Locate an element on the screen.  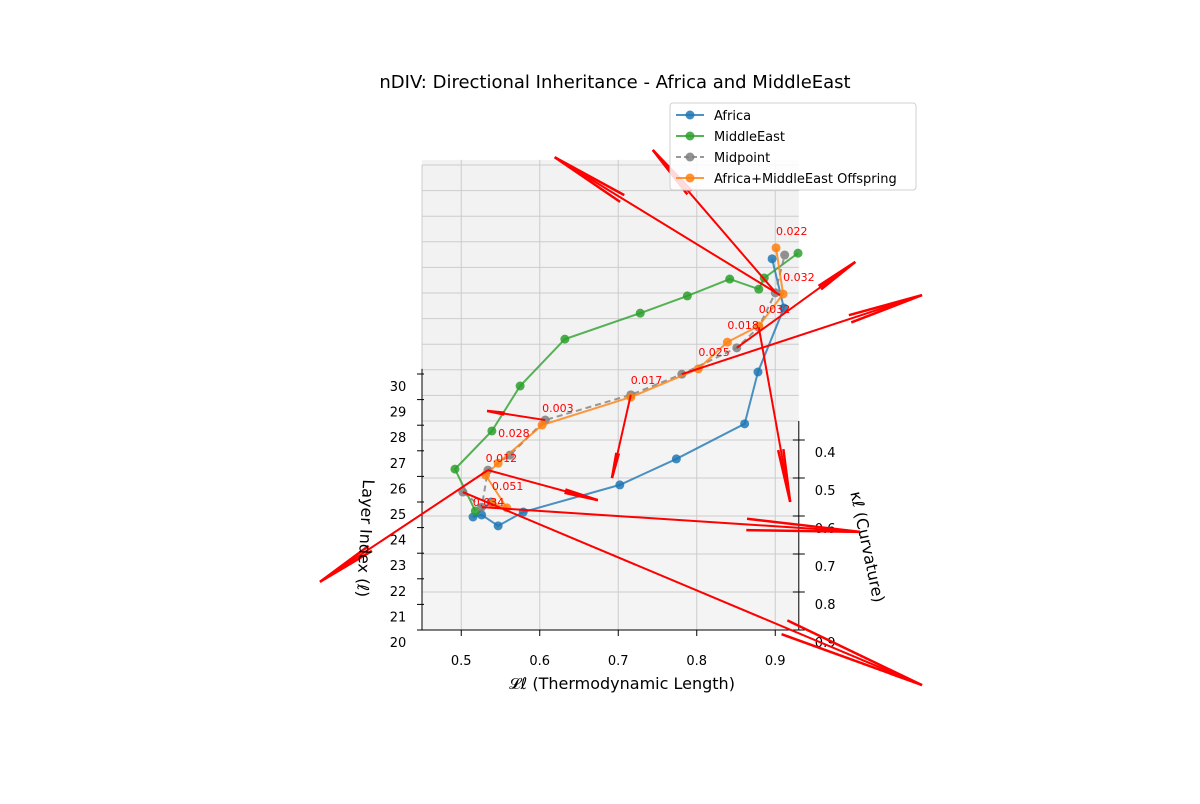
z-tick-label: 21 is located at coordinates (398, 617).